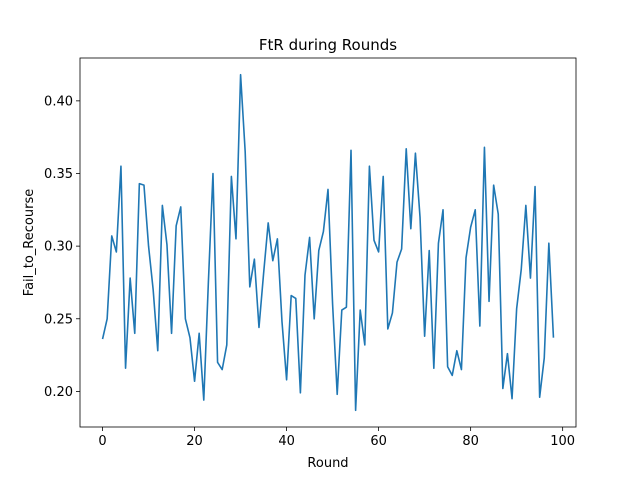  What do you see at coordinates (58, 319) in the screenshot?
I see `y-tick-label: 0.25` at bounding box center [58, 319].